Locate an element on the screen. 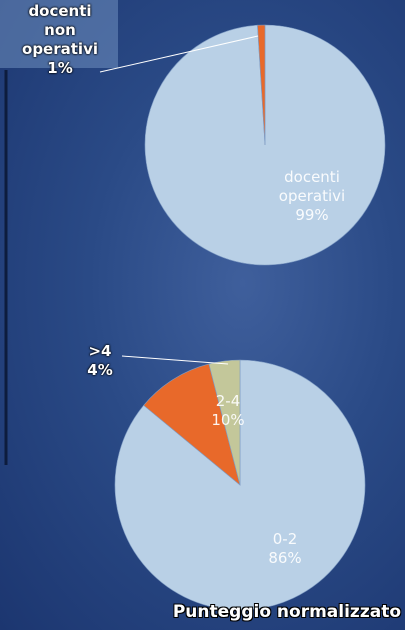  slice-value-label: 86% is located at coordinates (285, 558).